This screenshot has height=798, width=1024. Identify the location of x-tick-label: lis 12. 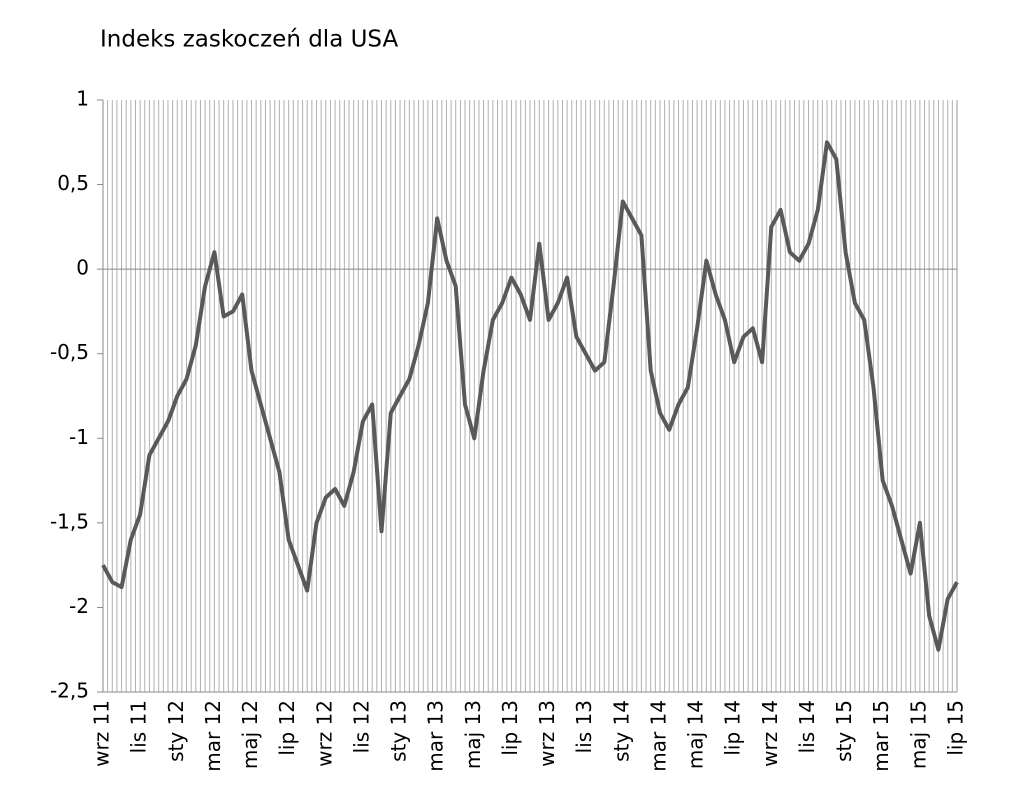
(361, 726).